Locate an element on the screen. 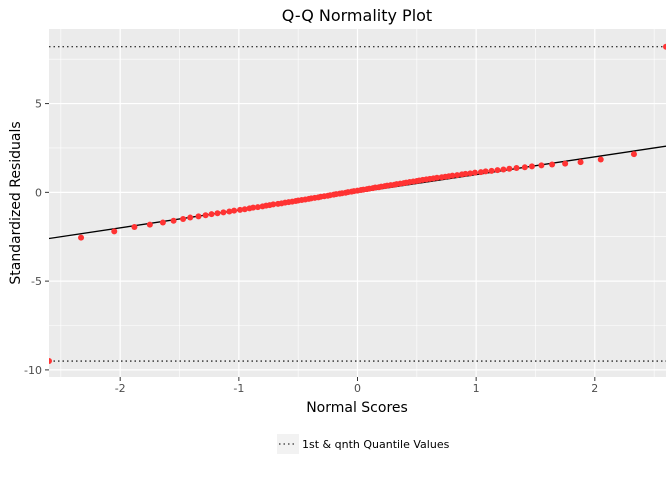 The height and width of the screenshot is (480, 672). legend-label: 1st & qnth Quantile Values is located at coordinates (376, 444).